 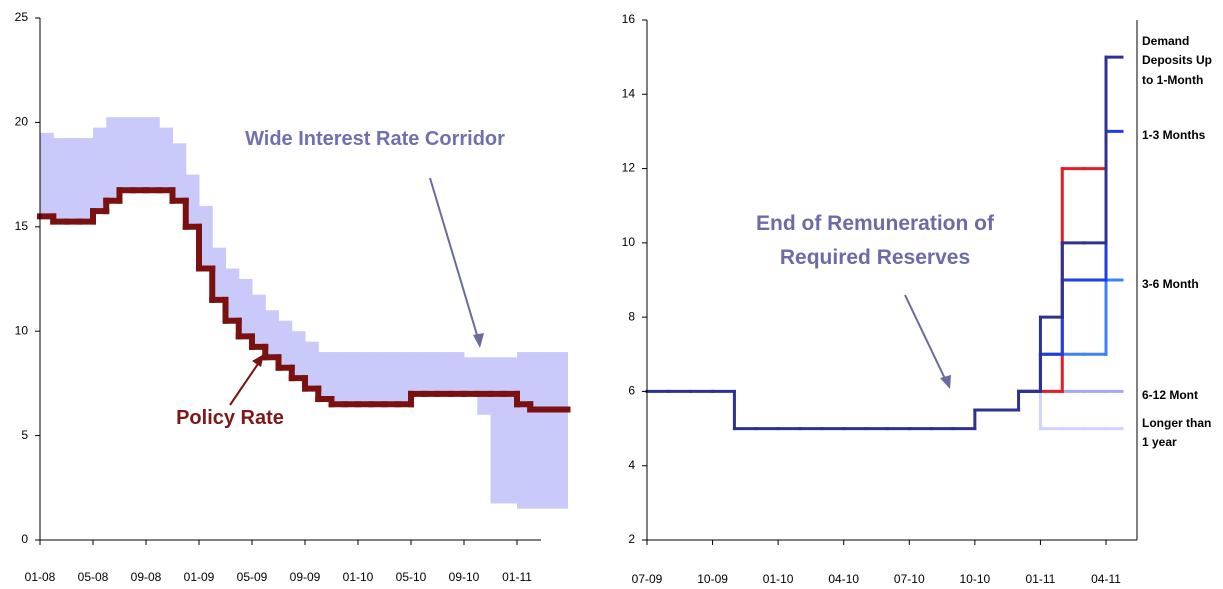 What do you see at coordinates (305, 577) in the screenshot?
I see `x-tick-label: 09-09` at bounding box center [305, 577].